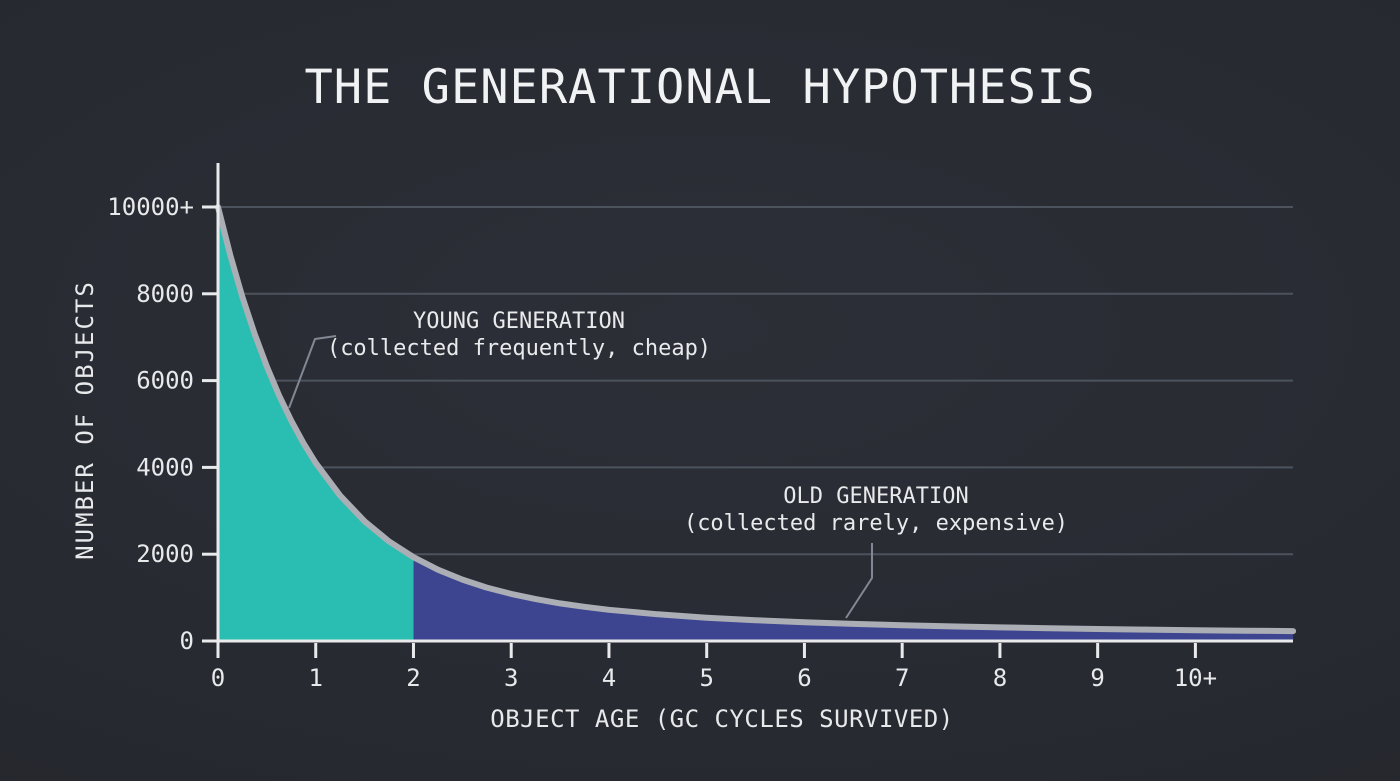 The width and height of the screenshot is (1400, 781). I want to click on x-tick-label-8: 8, so click(1000, 678).